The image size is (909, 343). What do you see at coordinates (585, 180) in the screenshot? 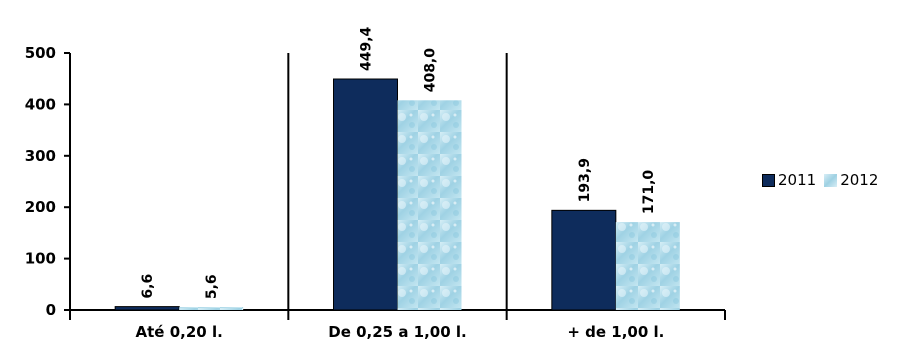
I see `data-label-2011-2: 193,9` at bounding box center [585, 180].